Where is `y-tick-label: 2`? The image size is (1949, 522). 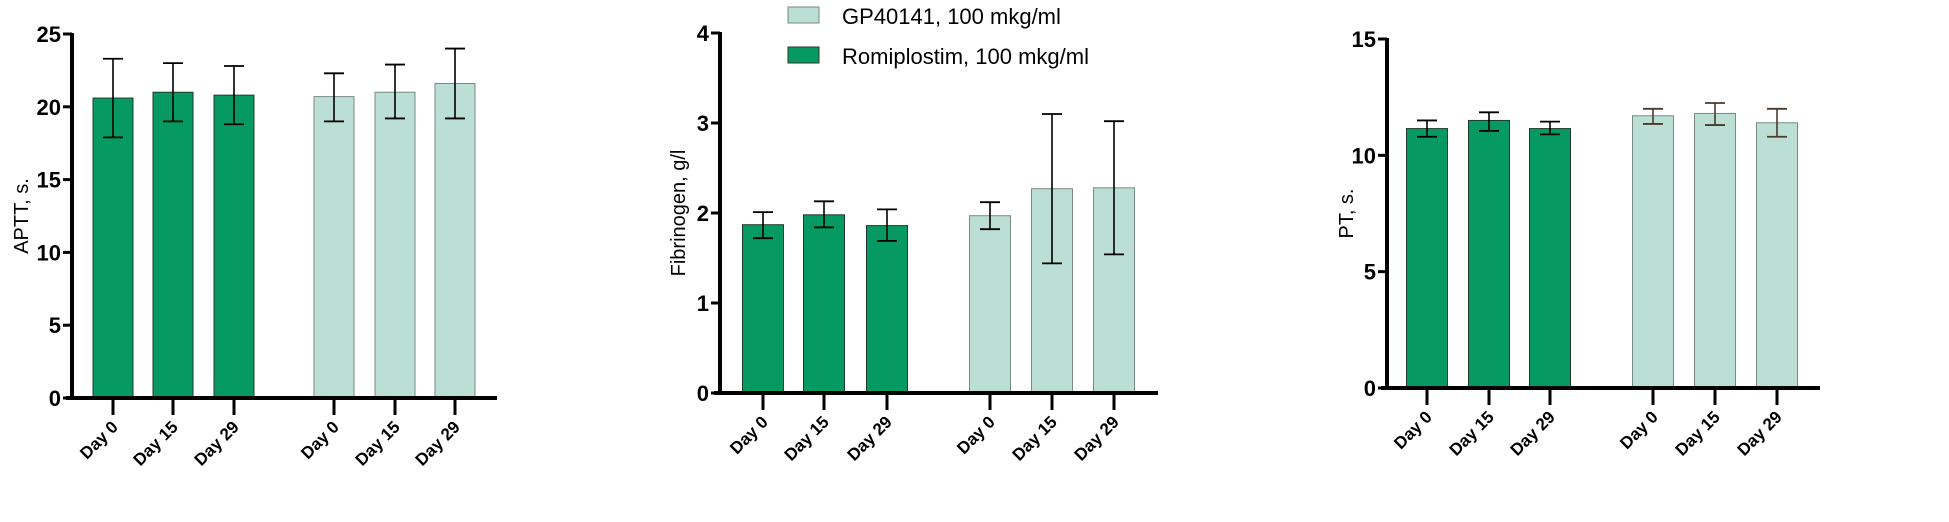 y-tick-label: 2 is located at coordinates (703, 213).